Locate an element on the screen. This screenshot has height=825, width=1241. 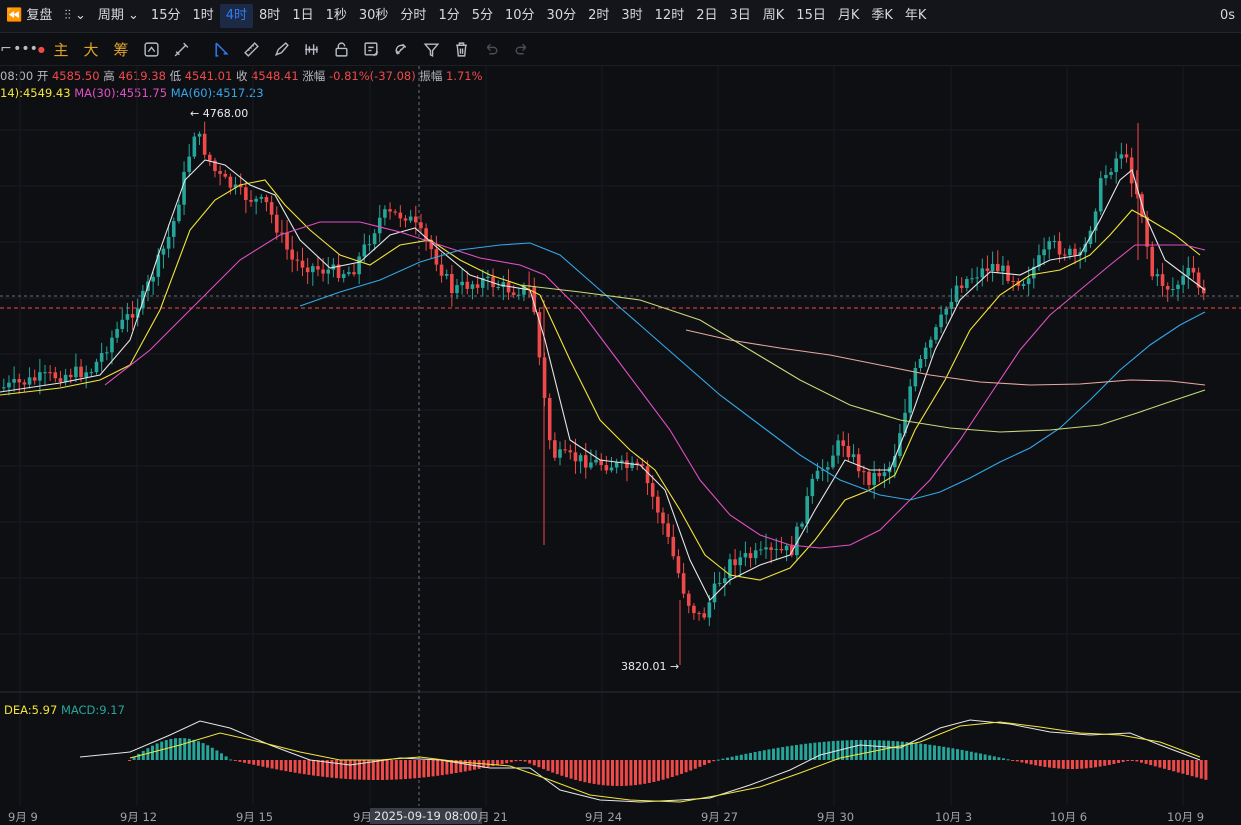
redo-icon is located at coordinates (521, 49).